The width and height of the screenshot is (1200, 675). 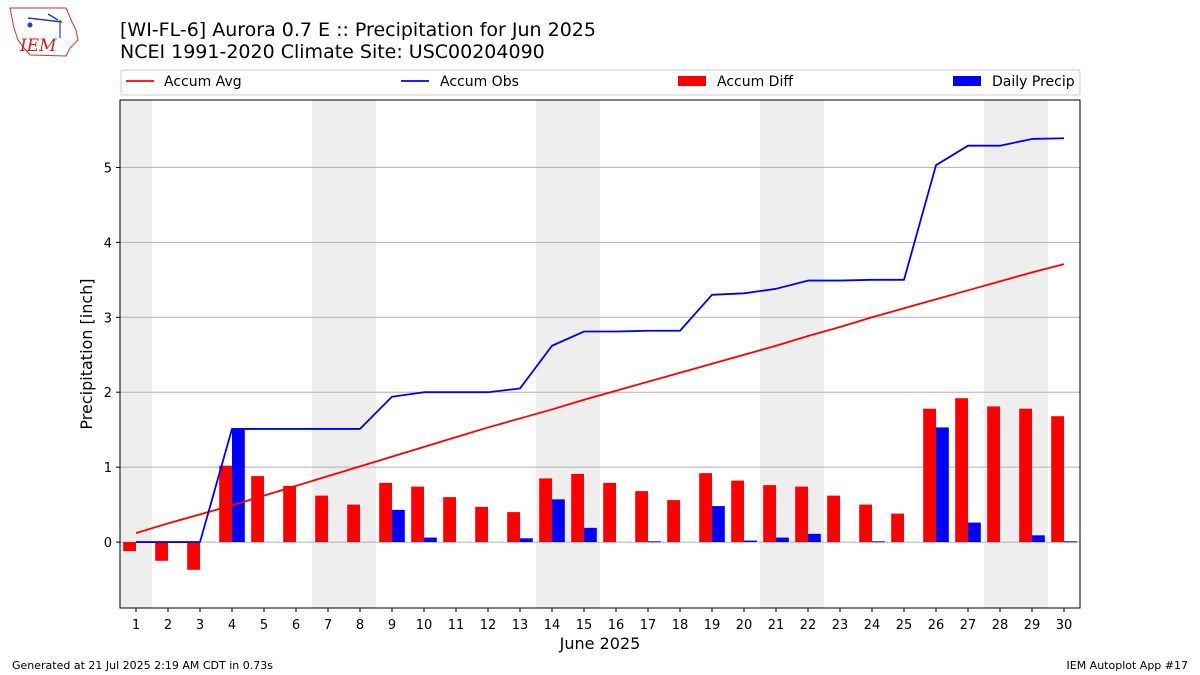 I want to click on y-tick-label-5: 5, so click(x=108, y=168).